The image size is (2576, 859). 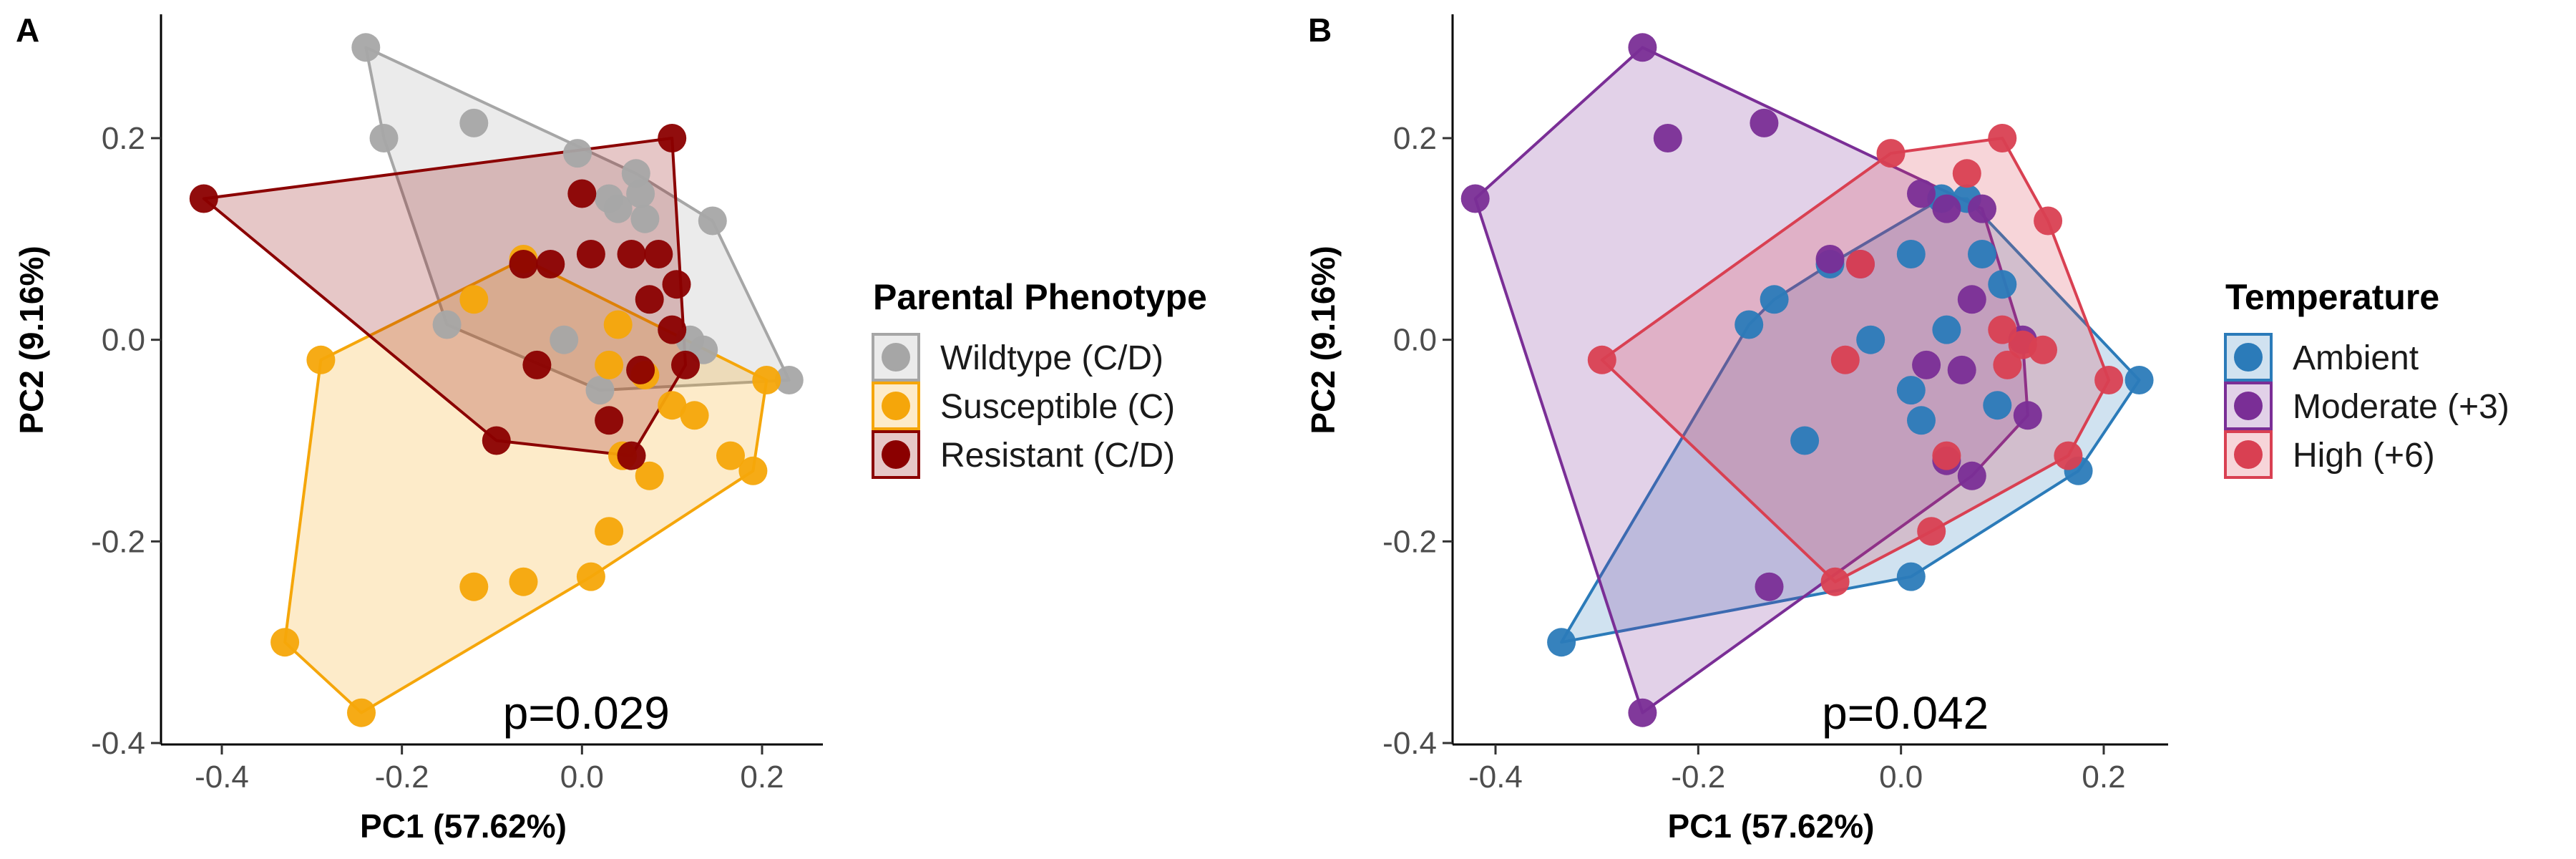 What do you see at coordinates (118, 541) in the screenshot?
I see `y-tick-label: -0.2` at bounding box center [118, 541].